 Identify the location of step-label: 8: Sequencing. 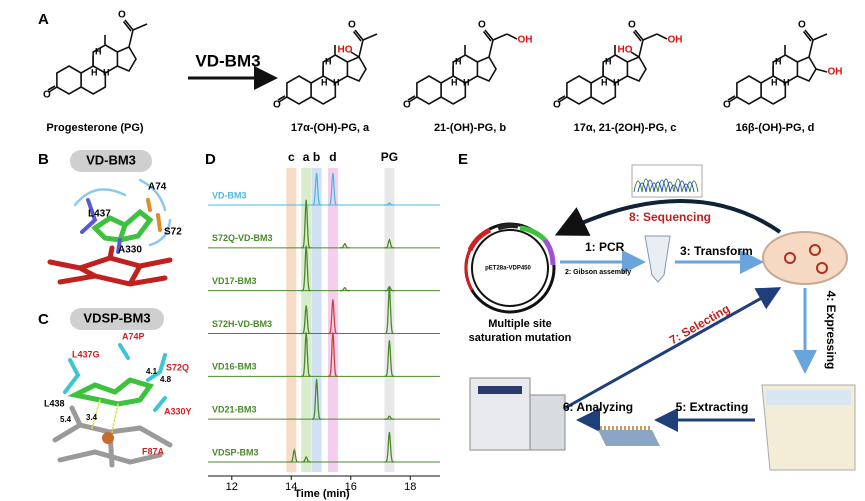
(670, 217).